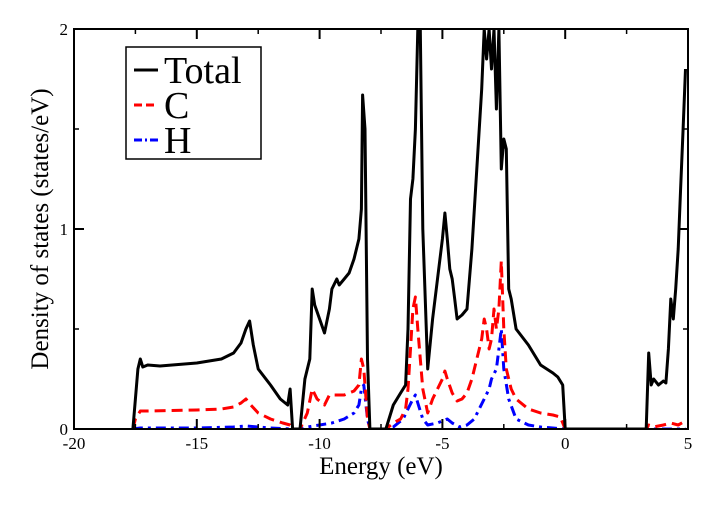 Image resolution: width=717 pixels, height=505 pixels. What do you see at coordinates (40, 228) in the screenshot?
I see `y-axis-title: Density of states (states/eV)` at bounding box center [40, 228].